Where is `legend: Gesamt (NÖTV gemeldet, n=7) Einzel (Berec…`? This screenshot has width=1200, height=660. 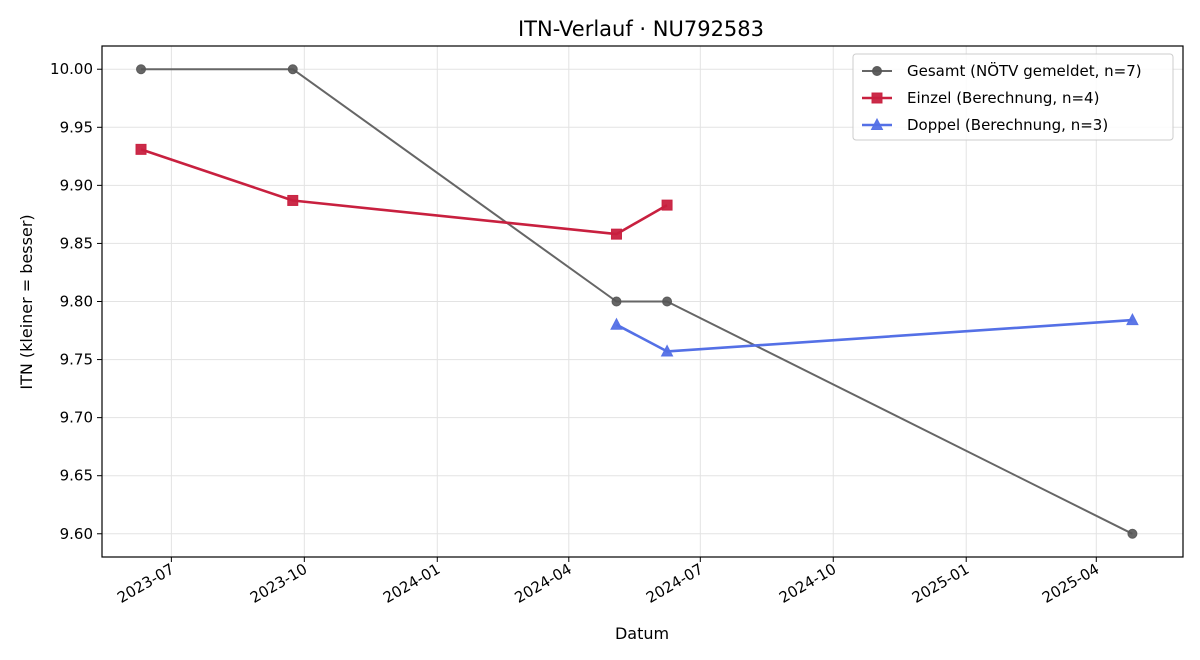
legend: Gesamt (NÖTV gemeldet, n=7) Einzel (Berec… is located at coordinates (1013, 97).